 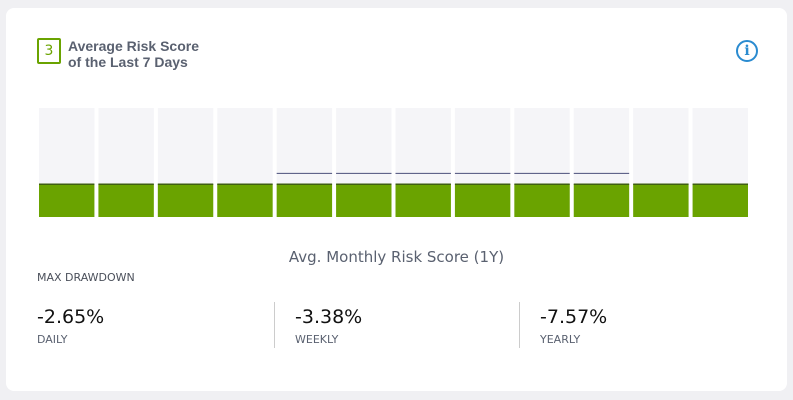 What do you see at coordinates (317, 339) in the screenshot?
I see `drawdown-period: WEEKLY` at bounding box center [317, 339].